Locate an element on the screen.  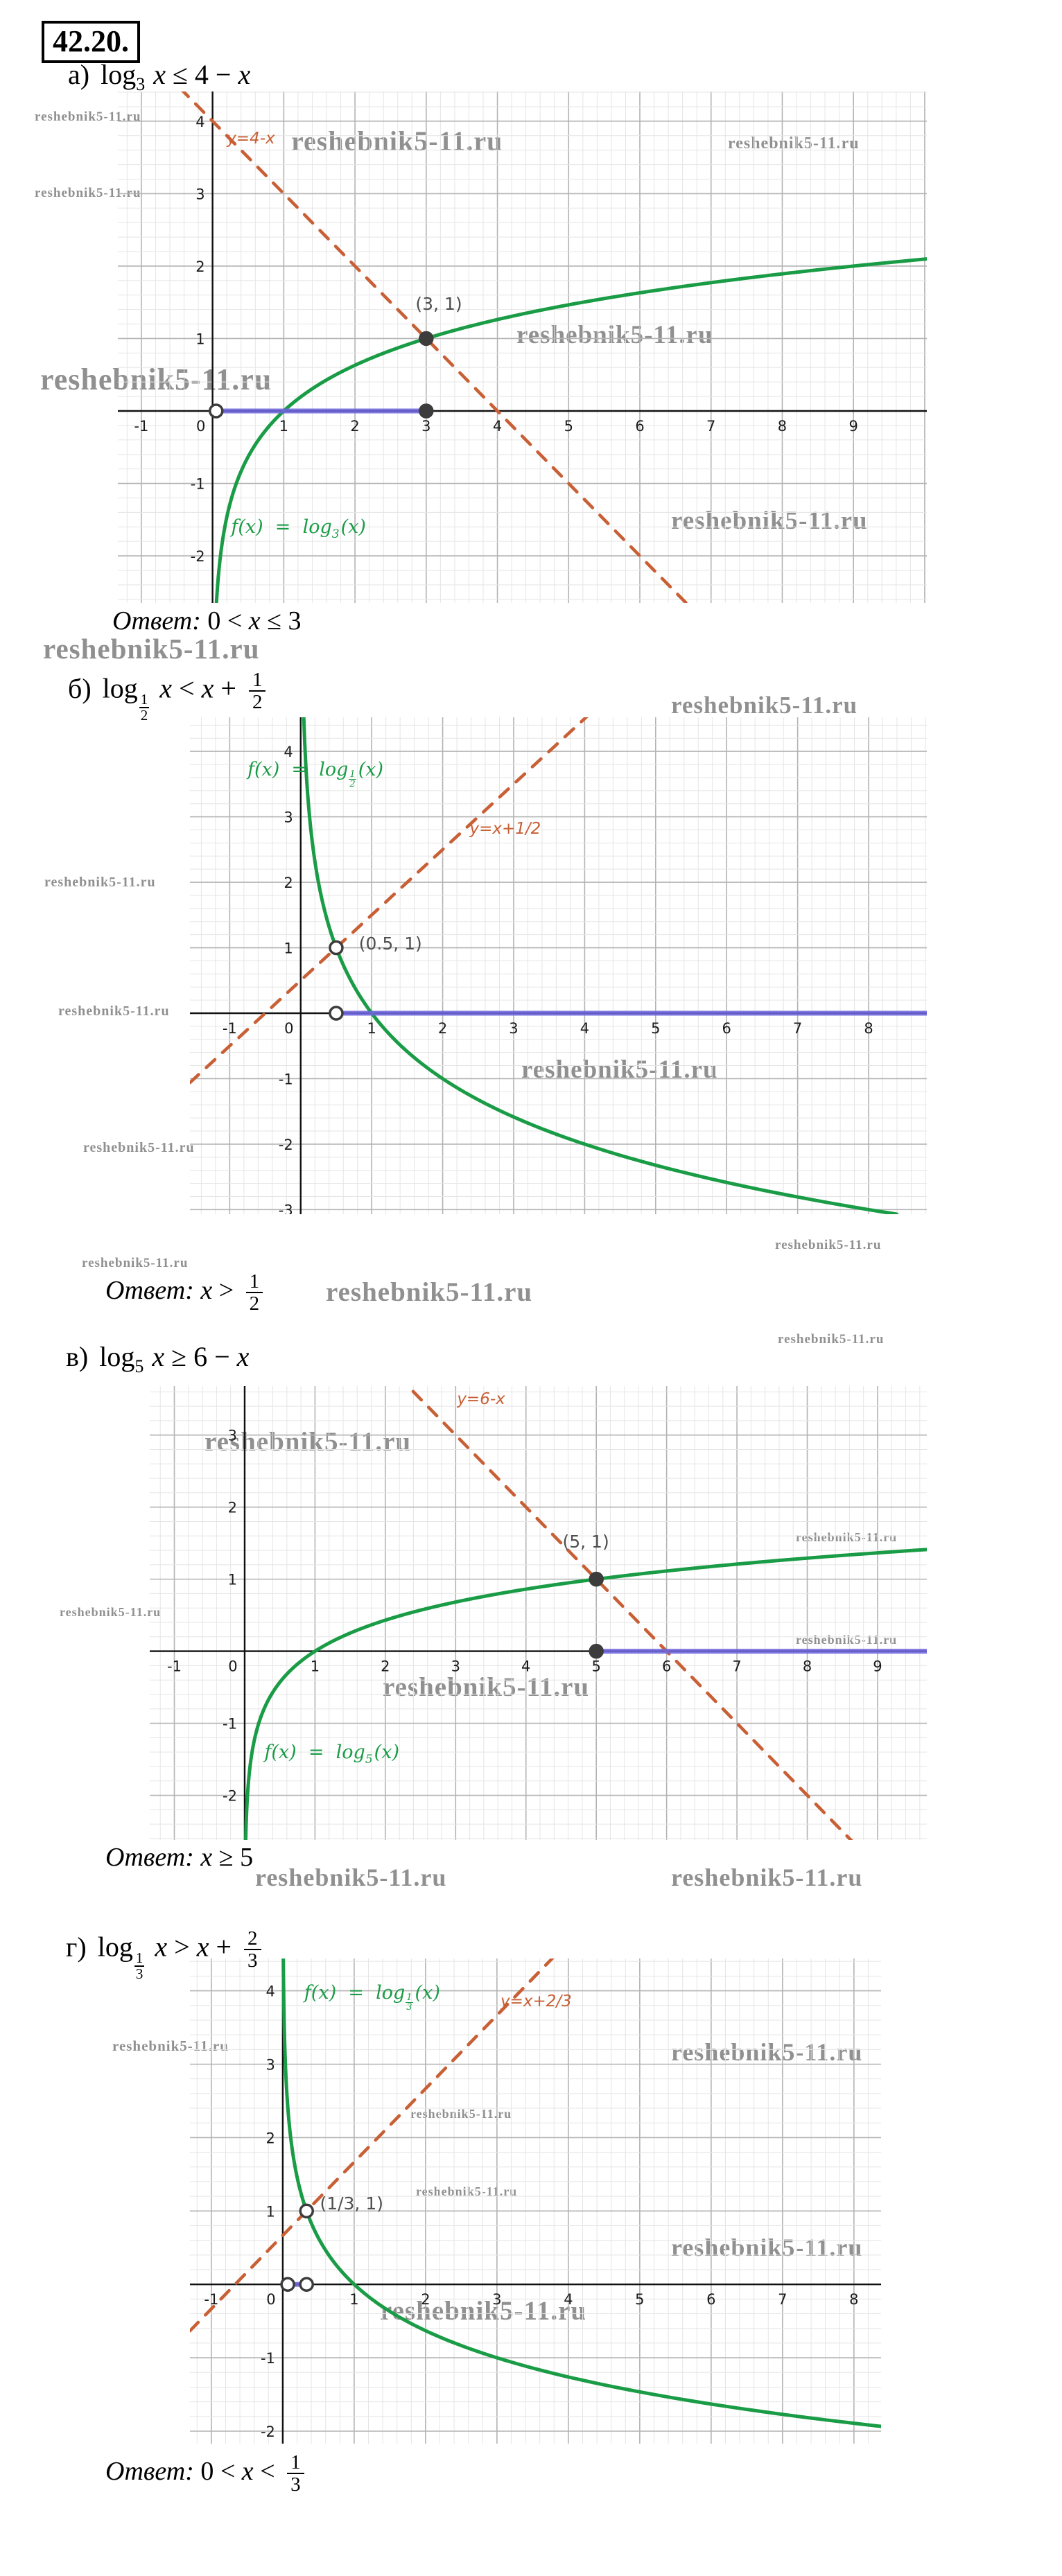
grid-layer is located at coordinates (535, 2201).